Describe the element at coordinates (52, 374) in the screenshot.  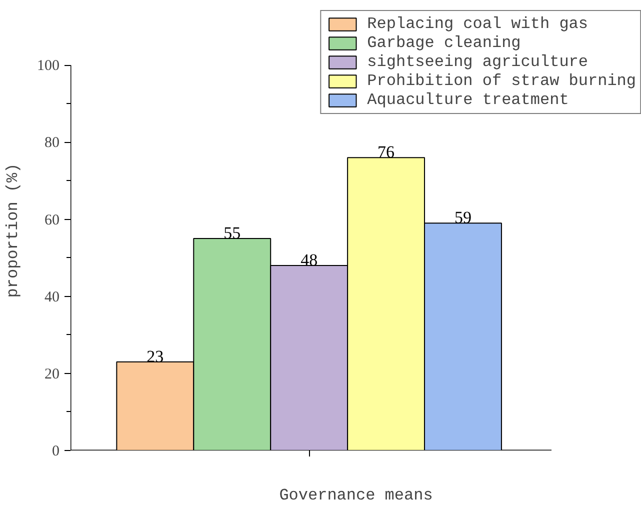
I see `y-tick-label: 20` at that location.